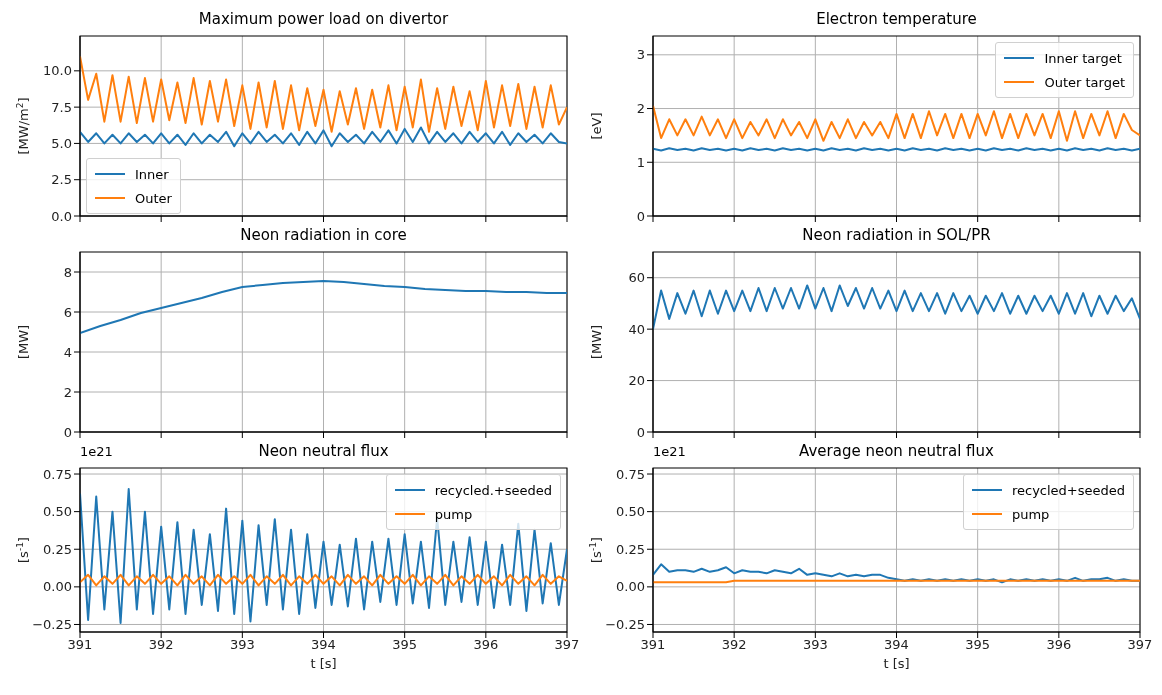 Image resolution: width=1162 pixels, height=695 pixels. Describe the element at coordinates (61, 107) in the screenshot. I see `y-tick-label: 7.5` at that location.